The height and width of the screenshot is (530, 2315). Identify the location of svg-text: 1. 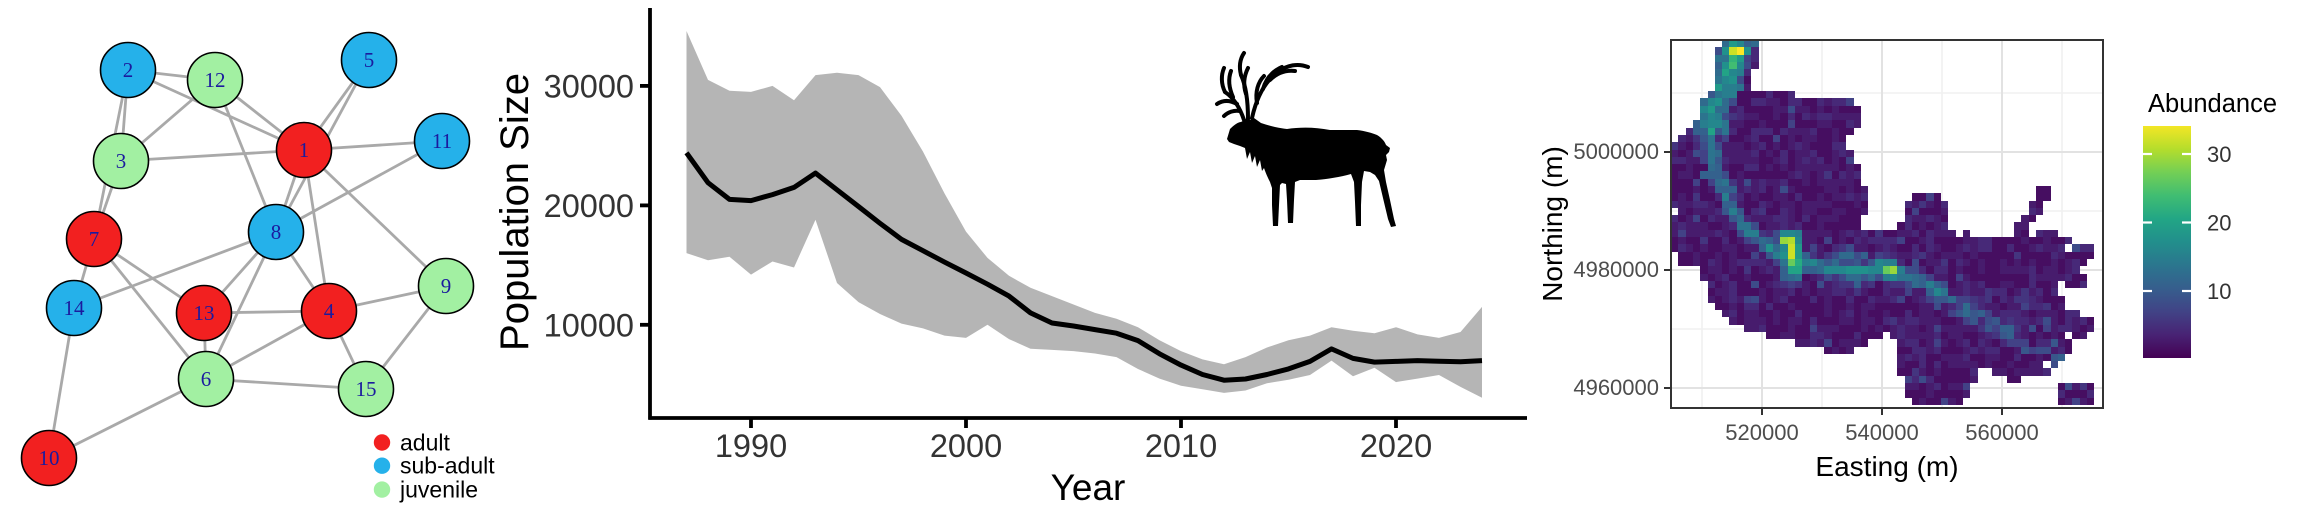
(304, 150).